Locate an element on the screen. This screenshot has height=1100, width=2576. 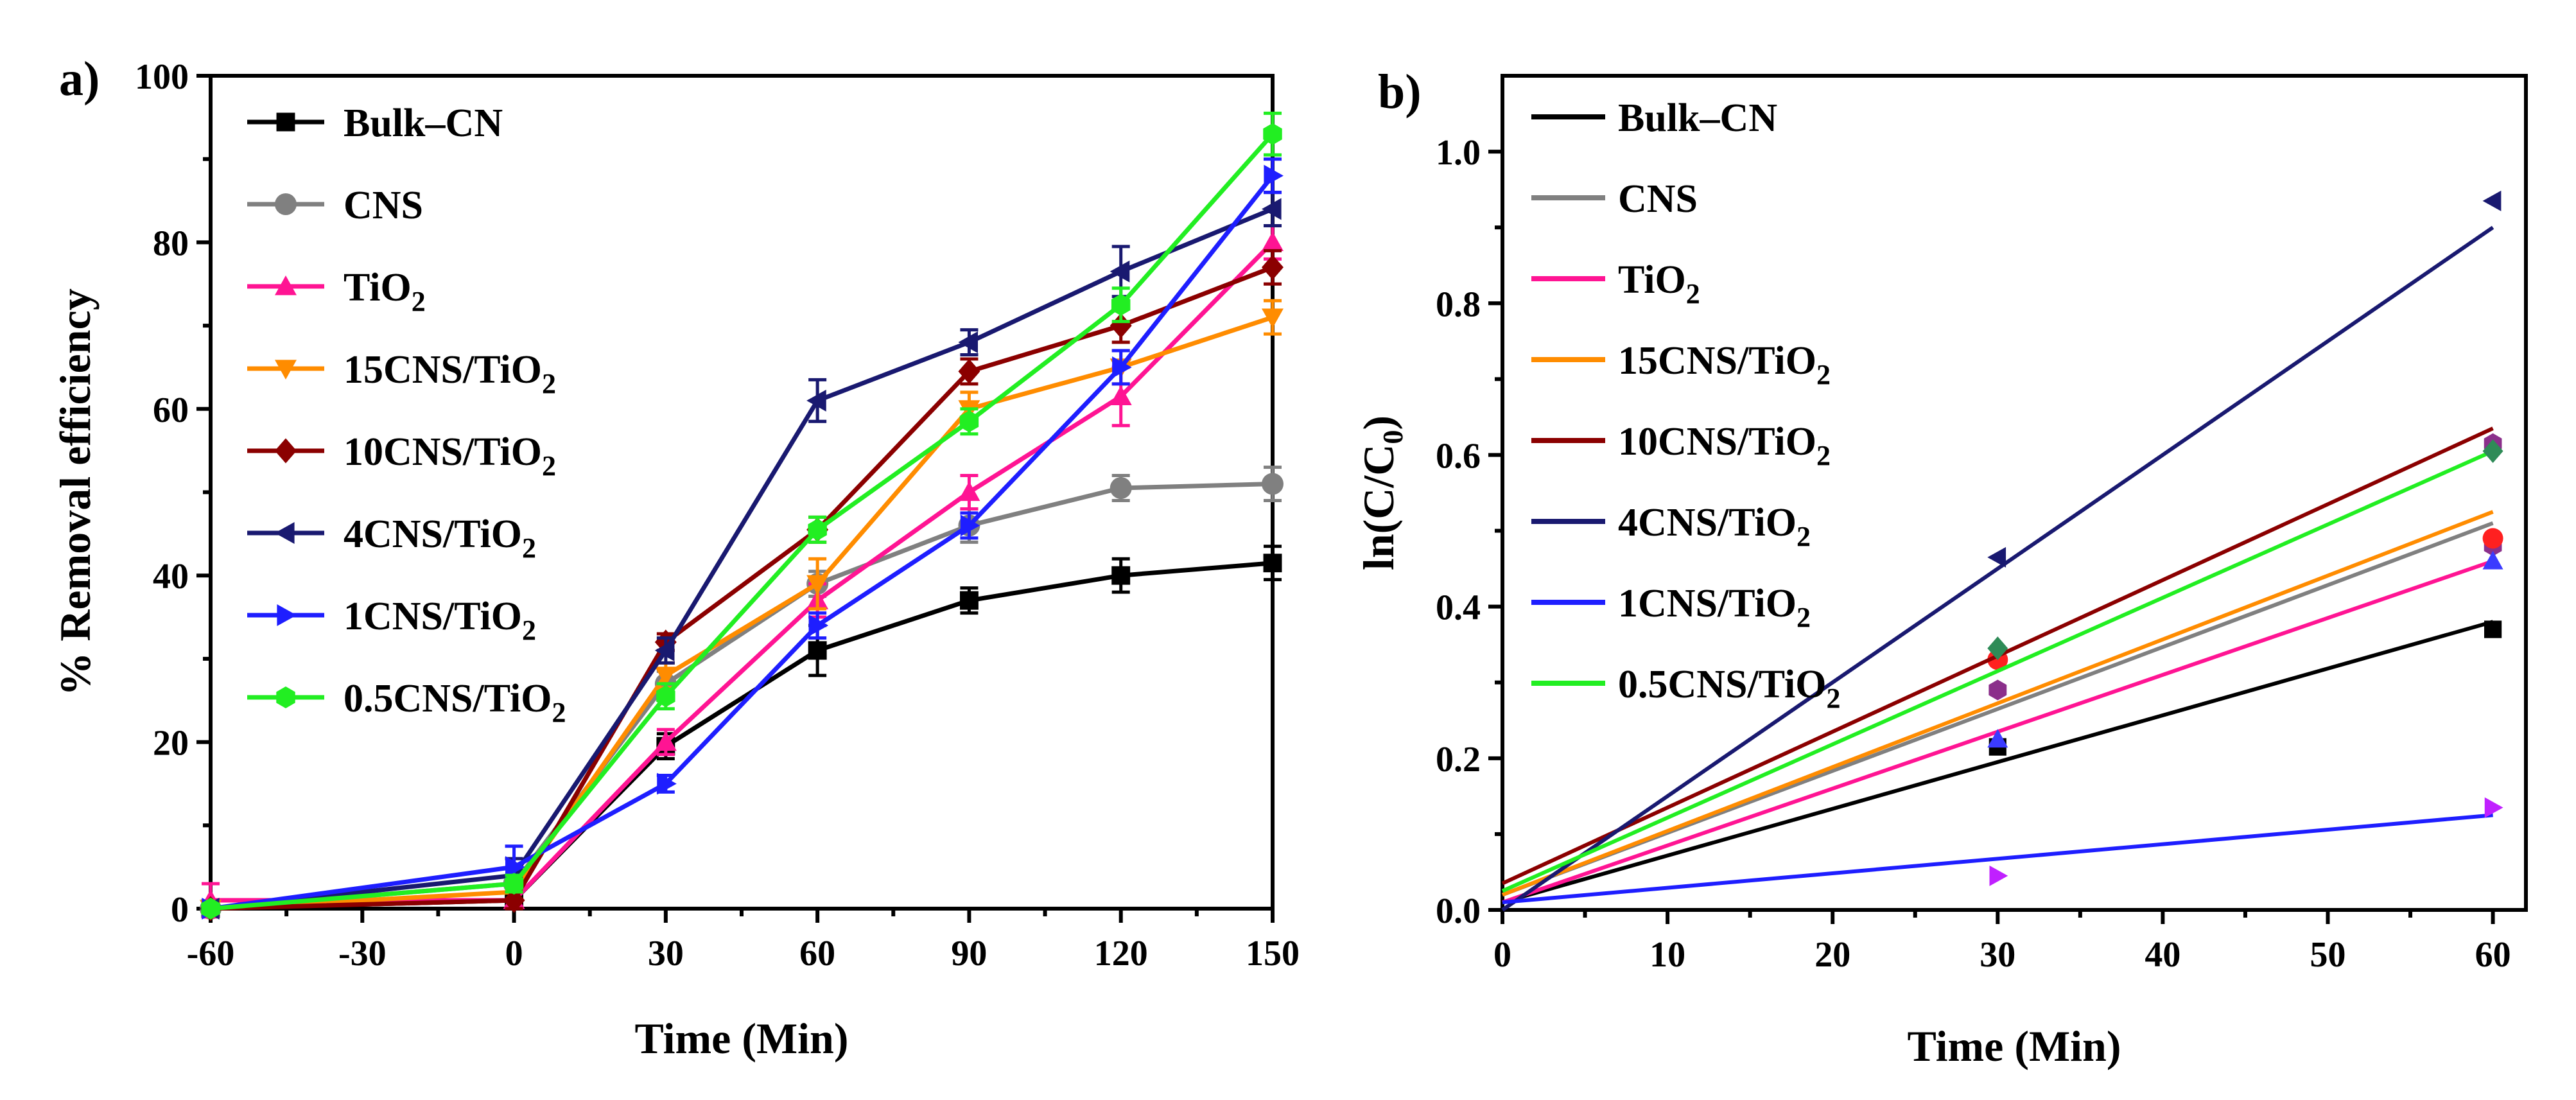
y-tick-label: 20 is located at coordinates (171, 744).